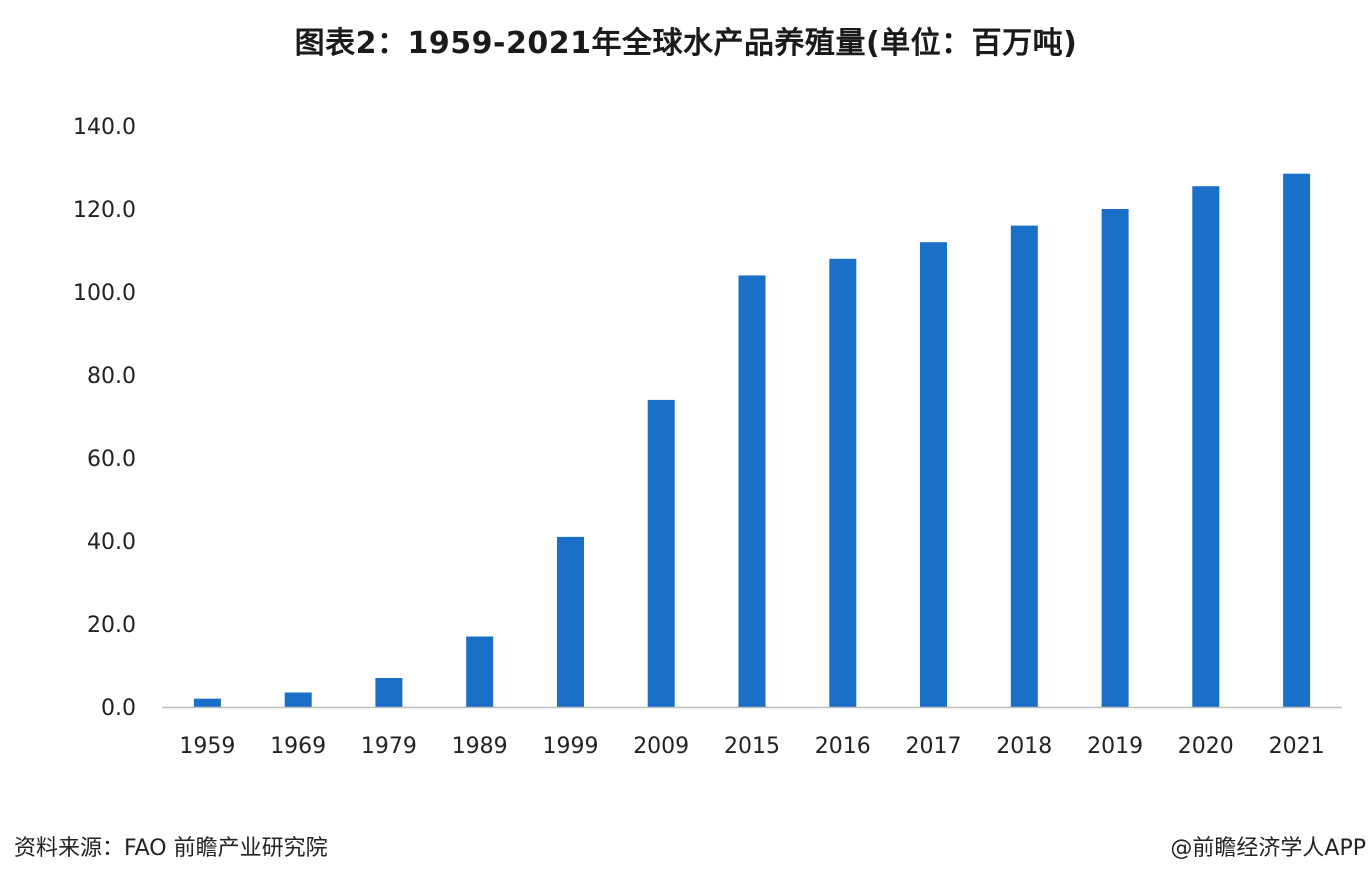 The image size is (1372, 886). I want to click on credit-note: @前瞻经济学人APP, so click(1268, 848).